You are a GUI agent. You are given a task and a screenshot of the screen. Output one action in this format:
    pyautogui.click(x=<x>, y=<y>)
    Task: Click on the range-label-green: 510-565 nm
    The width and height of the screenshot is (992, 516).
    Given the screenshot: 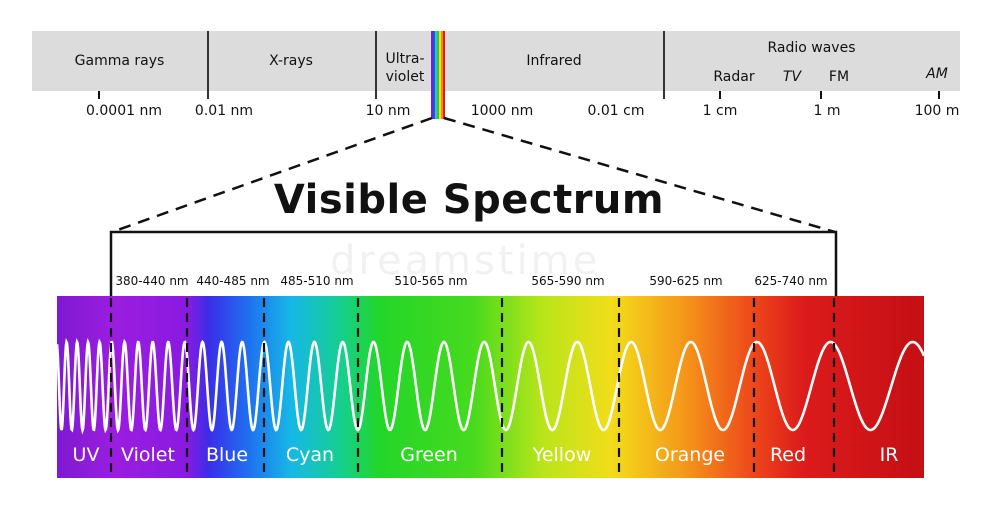 What is the action you would take?
    pyautogui.click(x=431, y=281)
    